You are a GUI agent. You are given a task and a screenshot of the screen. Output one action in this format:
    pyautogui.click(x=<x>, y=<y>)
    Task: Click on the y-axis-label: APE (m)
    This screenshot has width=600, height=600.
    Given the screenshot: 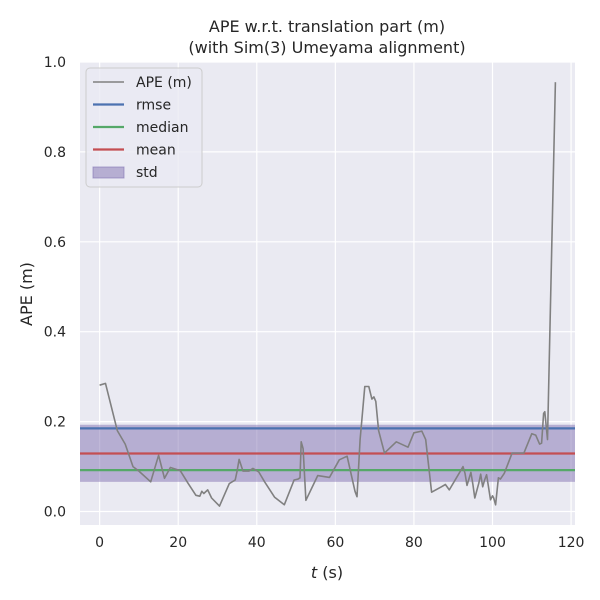 What is the action you would take?
    pyautogui.click(x=26, y=294)
    